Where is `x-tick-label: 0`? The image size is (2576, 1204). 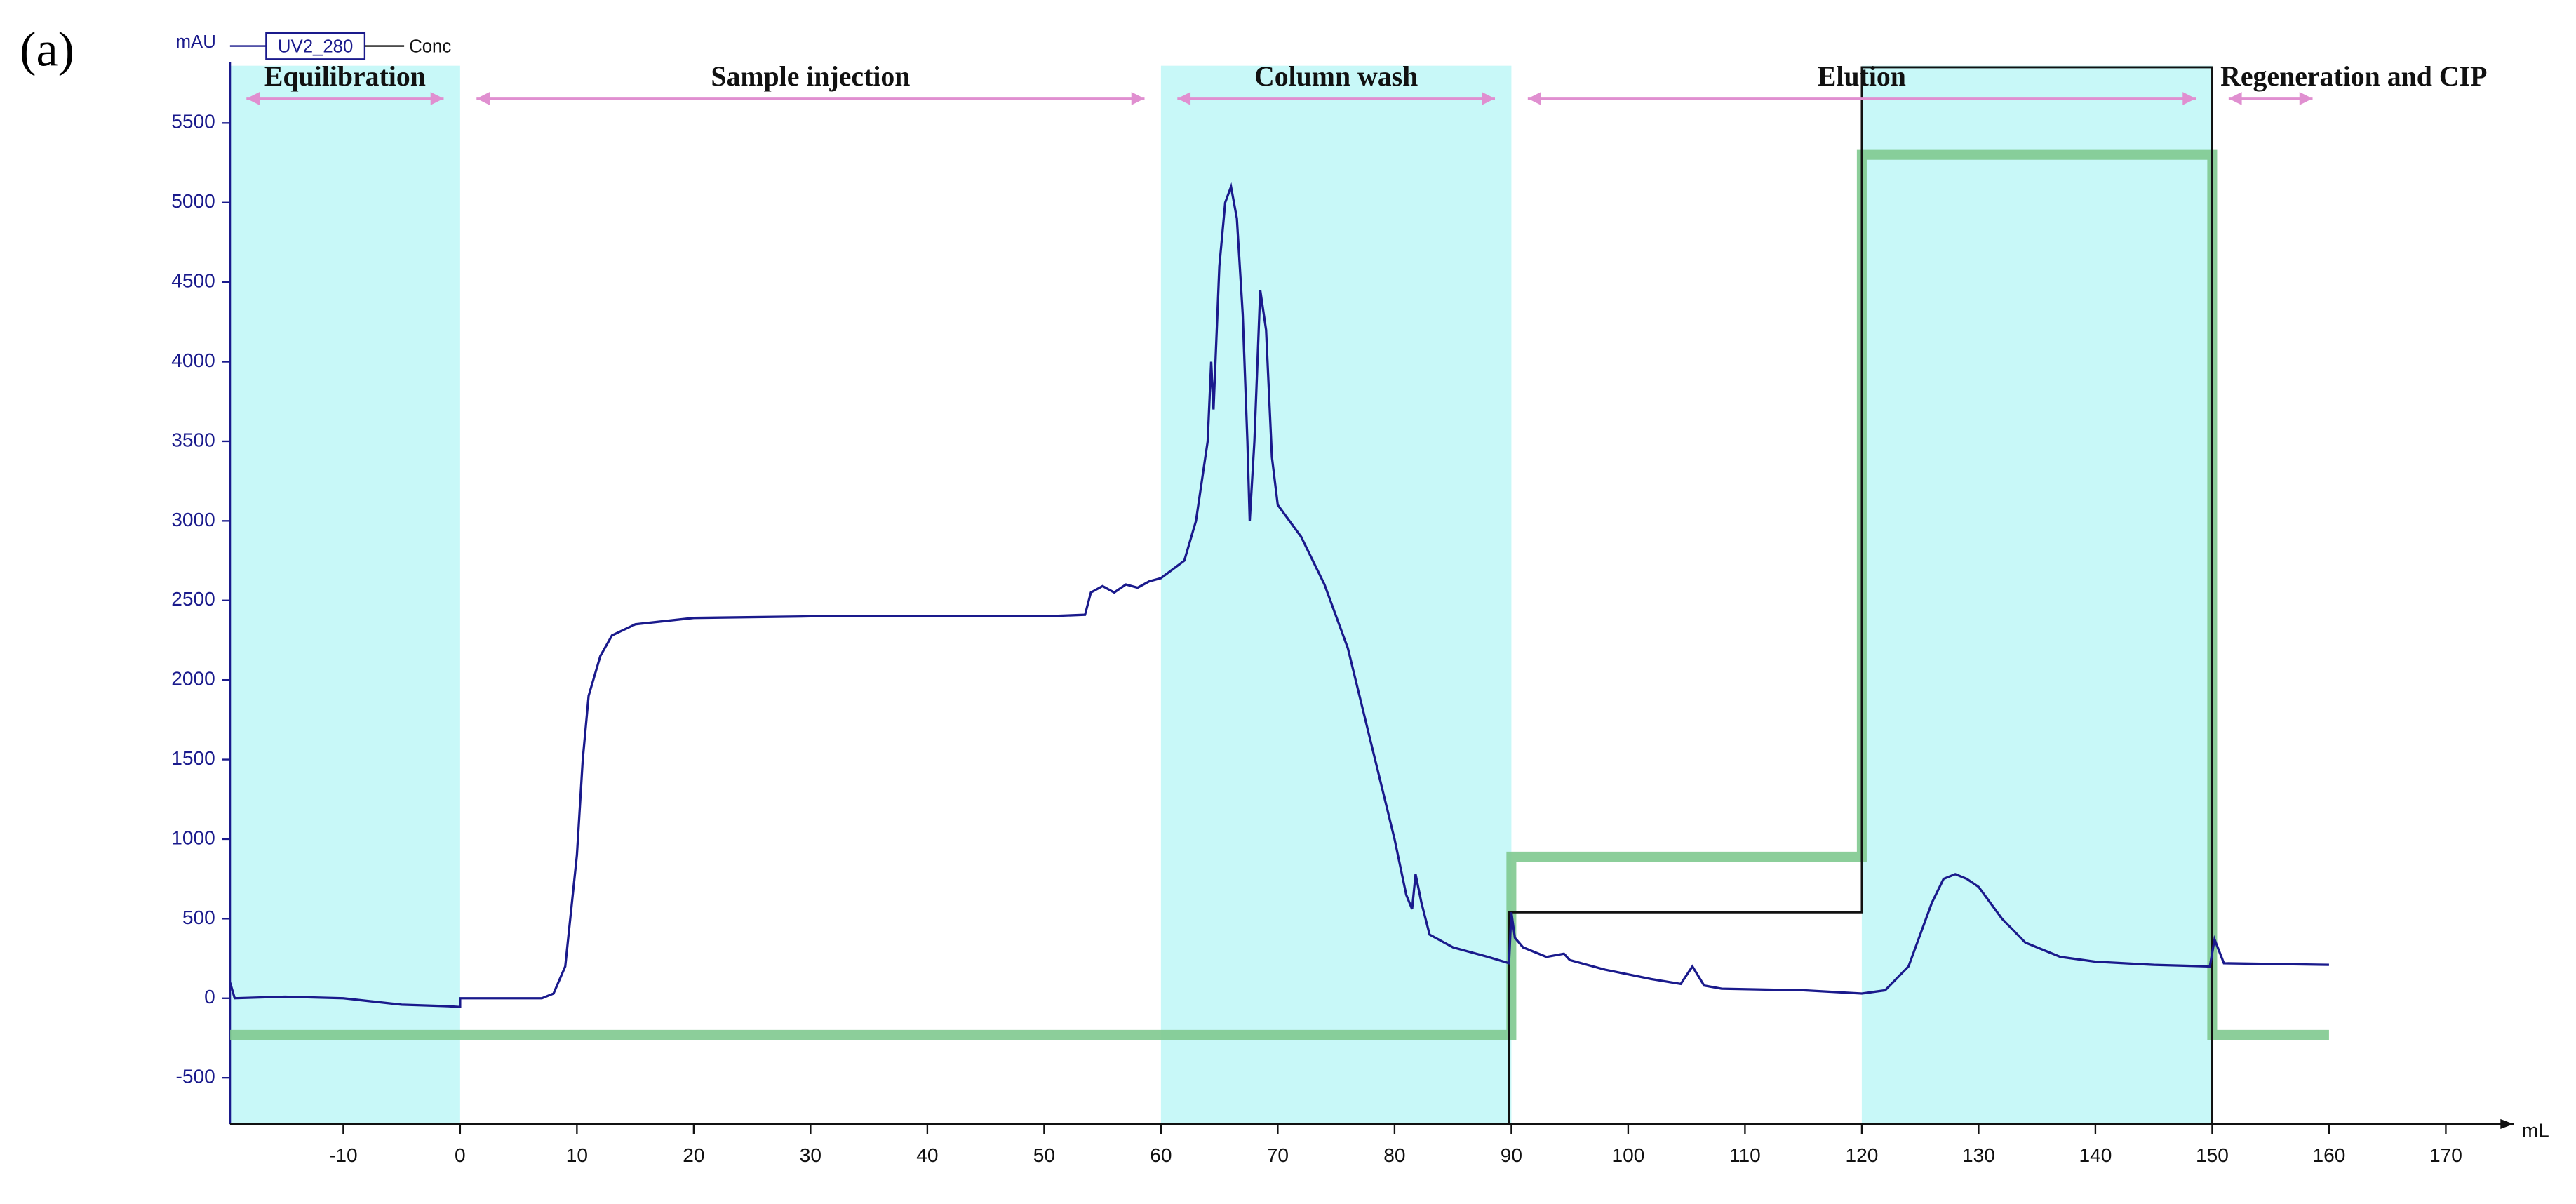
x-tick-label: 0 is located at coordinates (461, 1155).